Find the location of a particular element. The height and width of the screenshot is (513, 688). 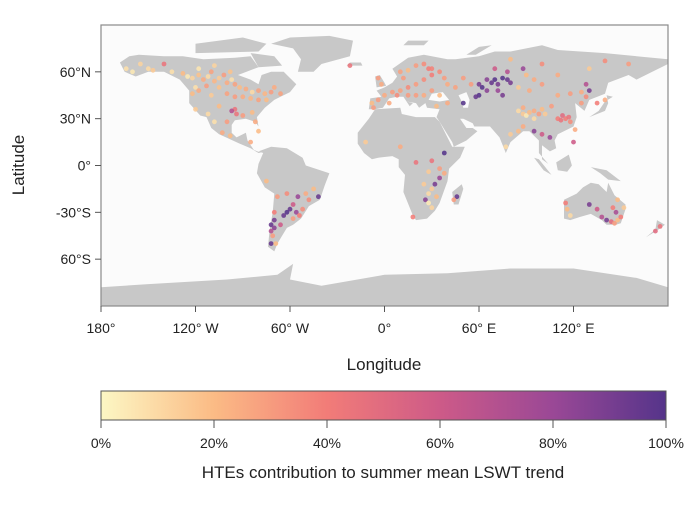

colorbar-tick-label: 60% is located at coordinates (440, 443).